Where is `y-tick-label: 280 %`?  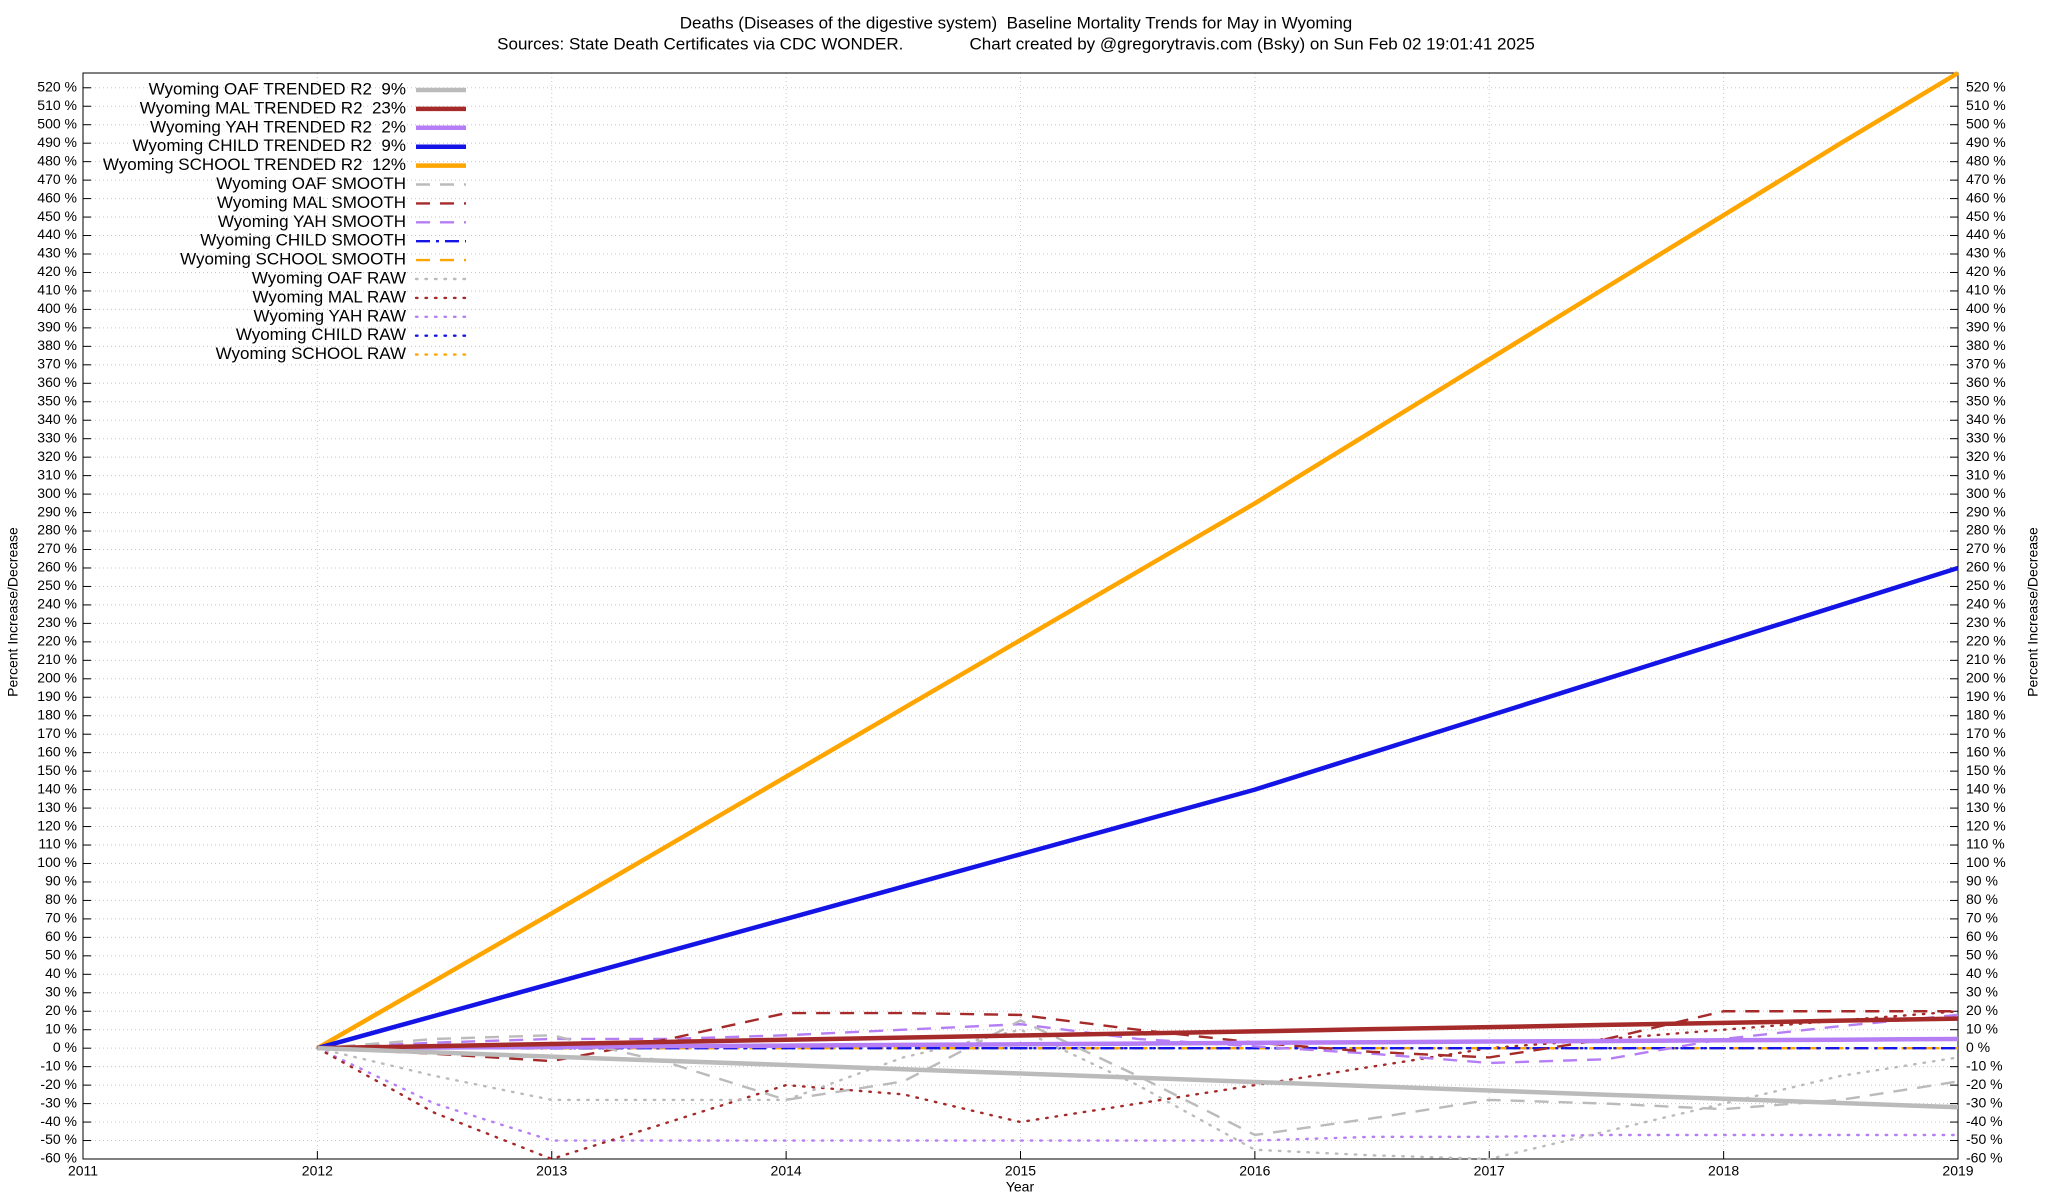 y-tick-label: 280 % is located at coordinates (57, 530).